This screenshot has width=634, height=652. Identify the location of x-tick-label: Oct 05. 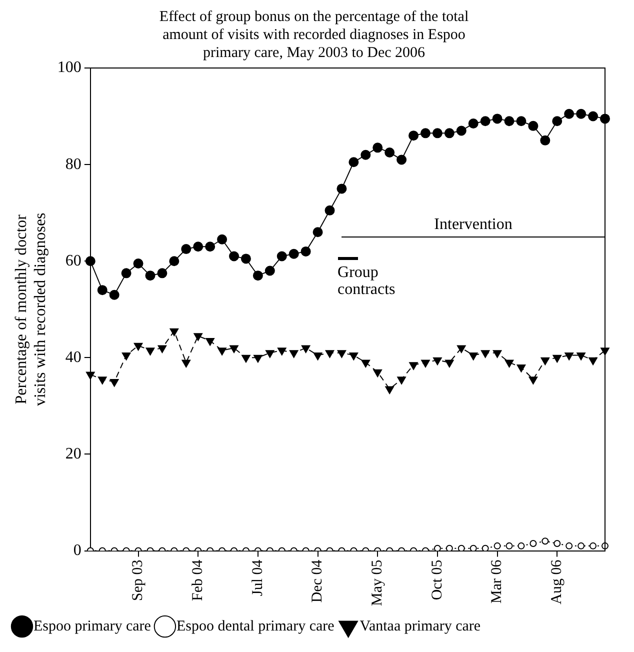
(437, 580).